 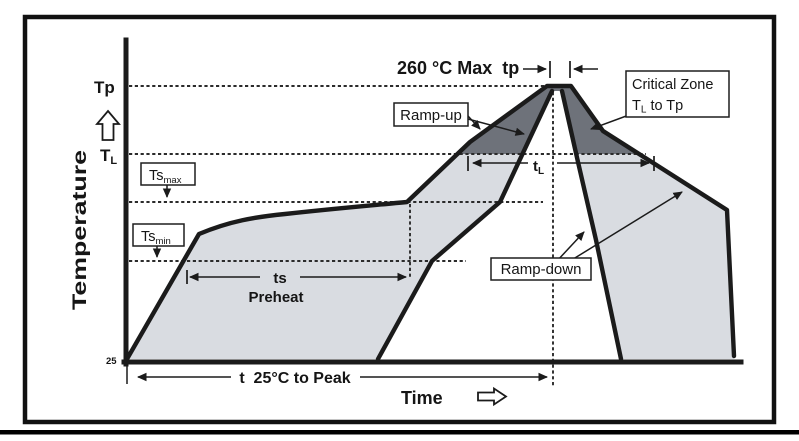 I want to click on tsmin-label-box: Tsmin, so click(x=158, y=235).